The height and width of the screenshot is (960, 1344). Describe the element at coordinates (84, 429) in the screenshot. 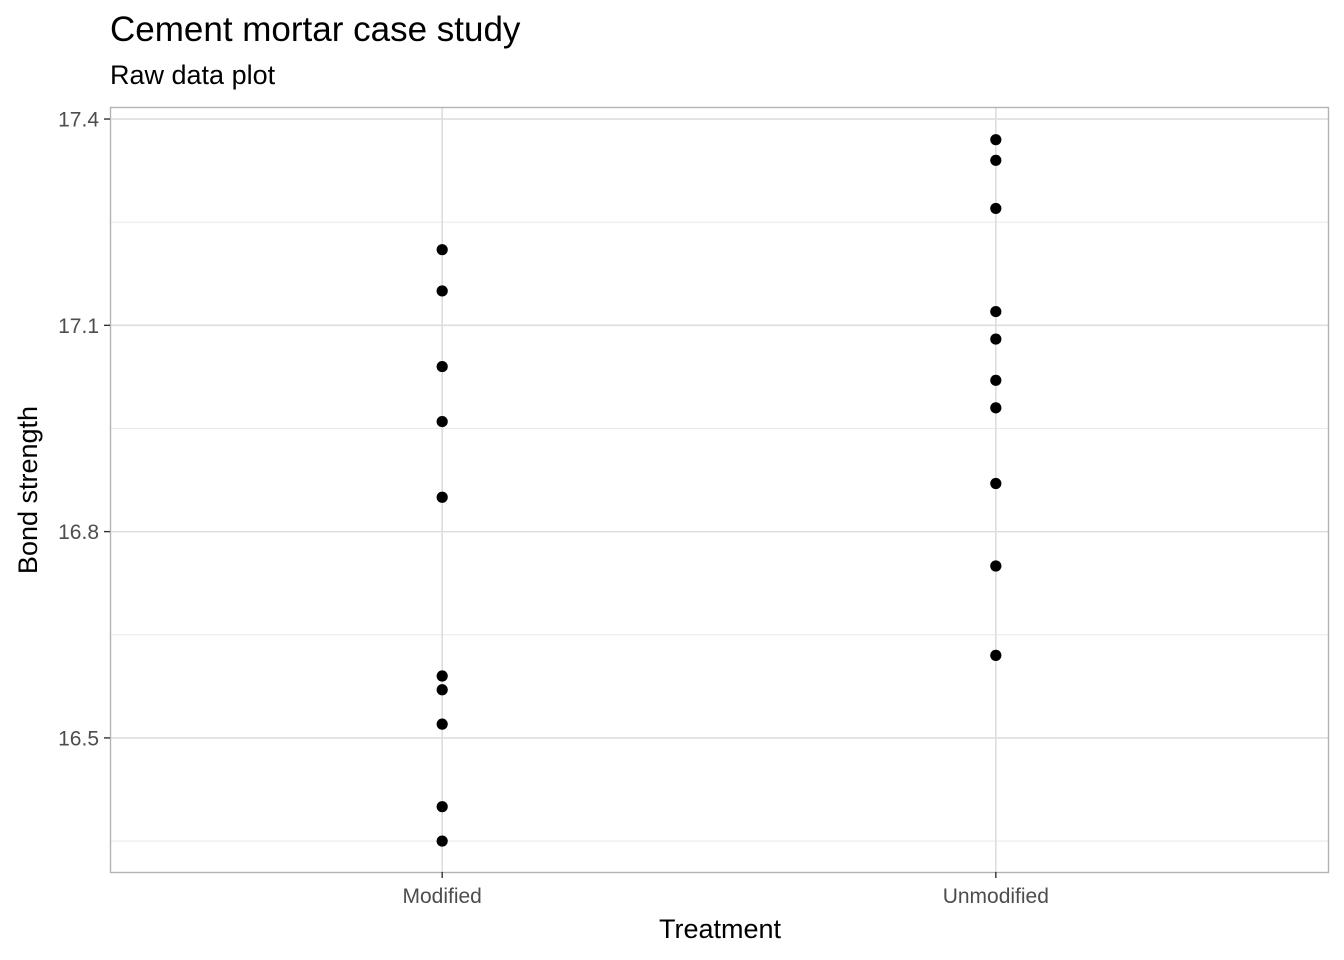

I see `y-axis-ticks: 16.5 16.8 17.1 17.4` at that location.